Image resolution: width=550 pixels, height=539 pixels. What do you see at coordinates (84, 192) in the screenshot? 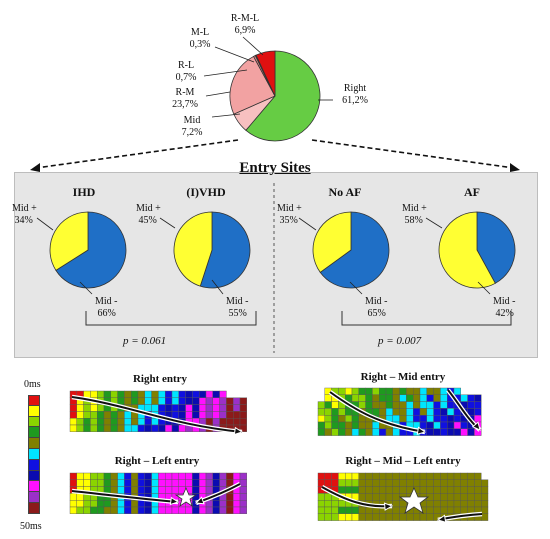
I see `title-ihd: IHD` at bounding box center [84, 192].